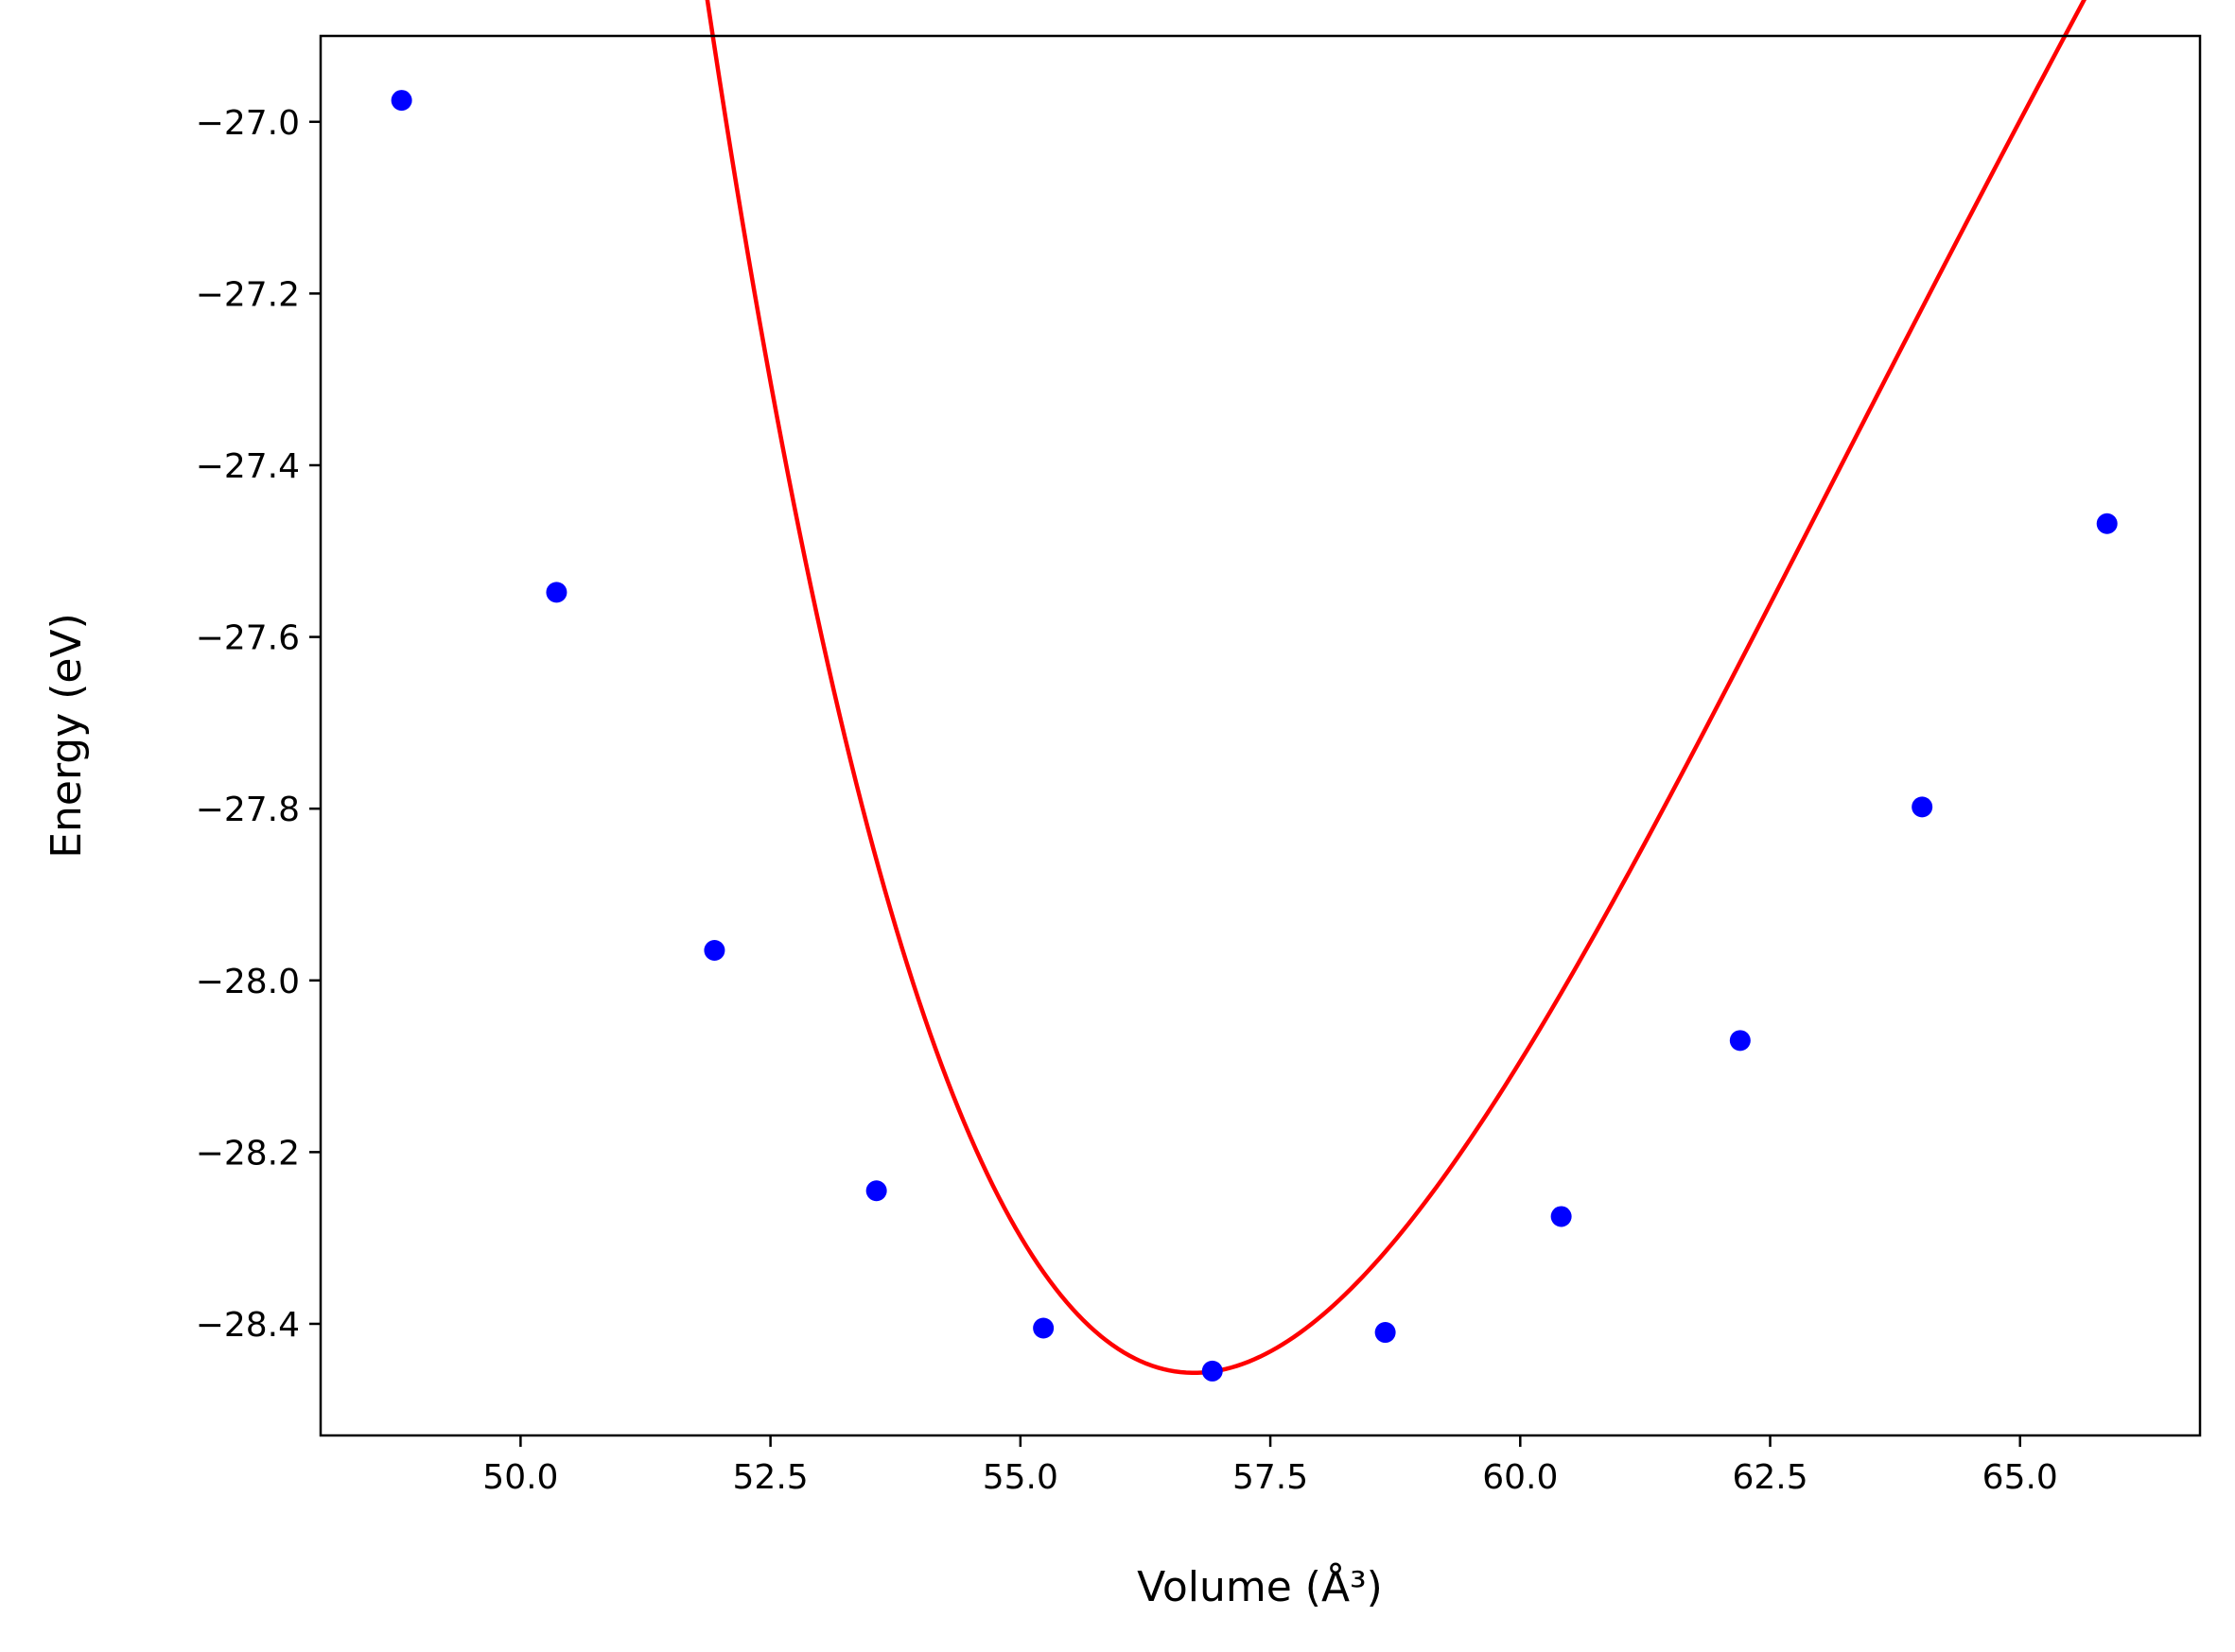  I want to click on y-tick-label: −27.4, so click(248, 467).